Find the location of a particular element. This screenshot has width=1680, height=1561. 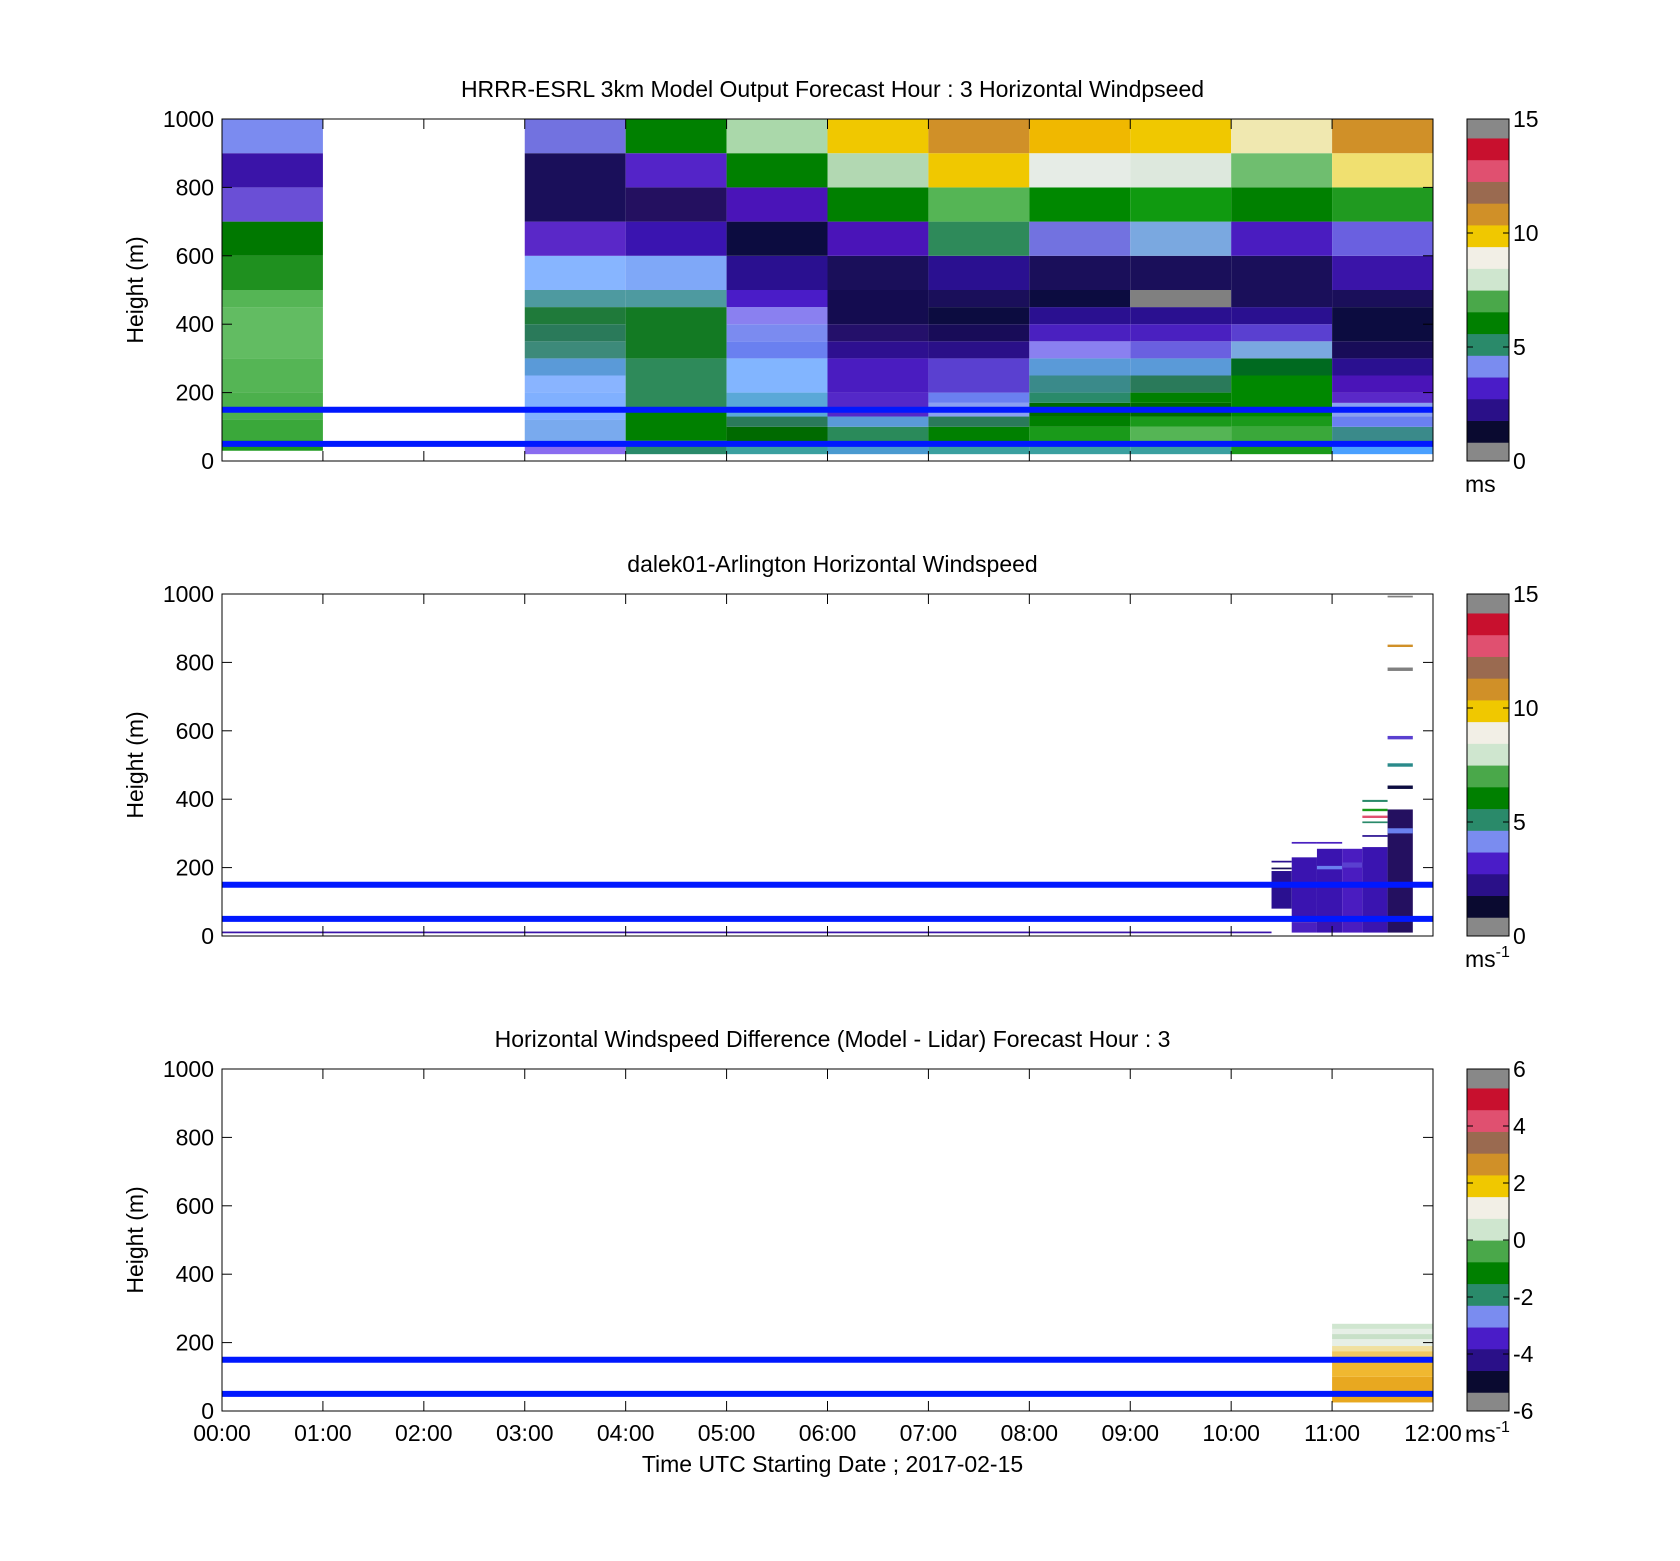

y-tick-label: 1000 is located at coordinates (188, 594).